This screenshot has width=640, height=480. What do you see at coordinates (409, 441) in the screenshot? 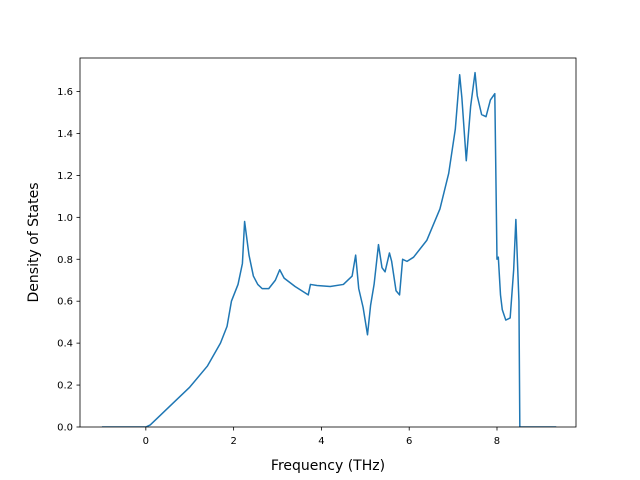
I see `x-tick-label: 6` at bounding box center [409, 441].